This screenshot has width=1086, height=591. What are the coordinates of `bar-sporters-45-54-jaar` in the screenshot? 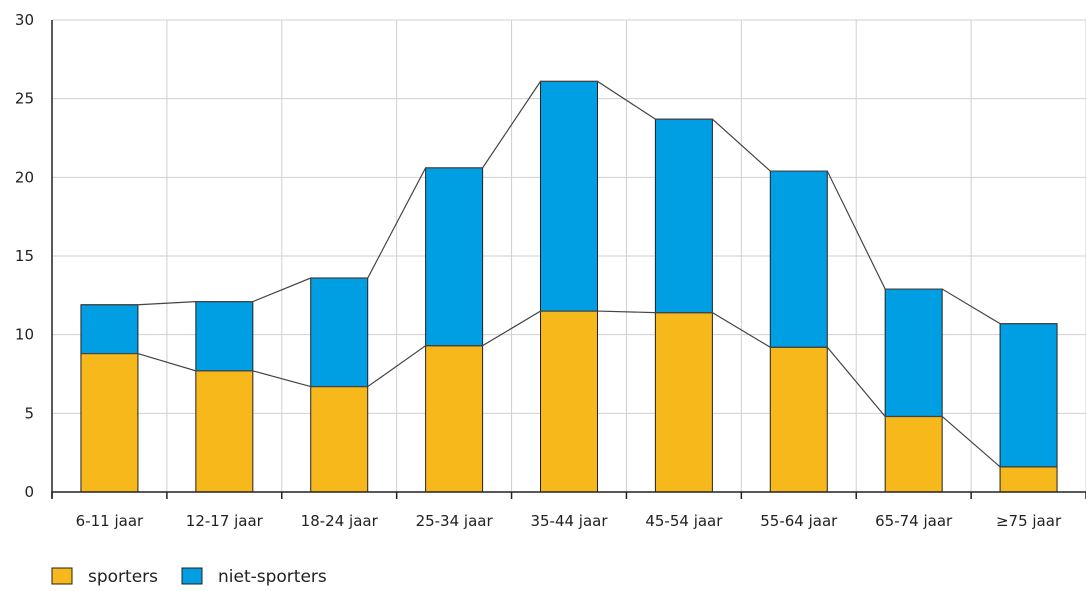 It's located at (683, 402).